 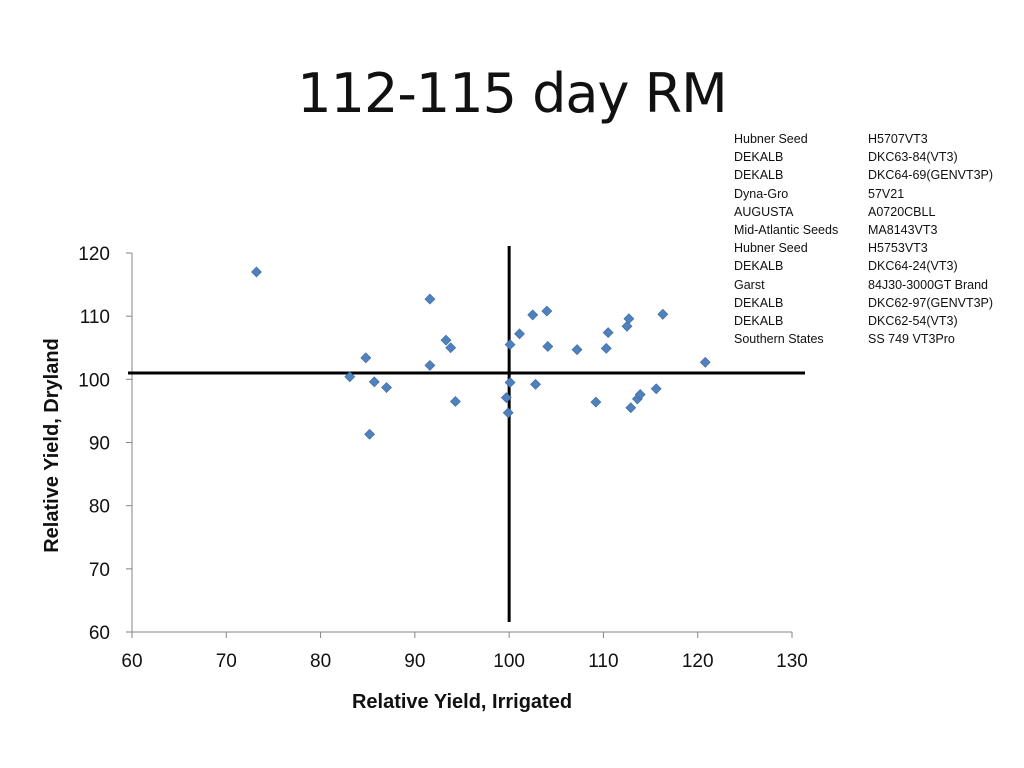 I want to click on legend-hybrid: SS 749 VT3Pro, so click(x=911, y=339).